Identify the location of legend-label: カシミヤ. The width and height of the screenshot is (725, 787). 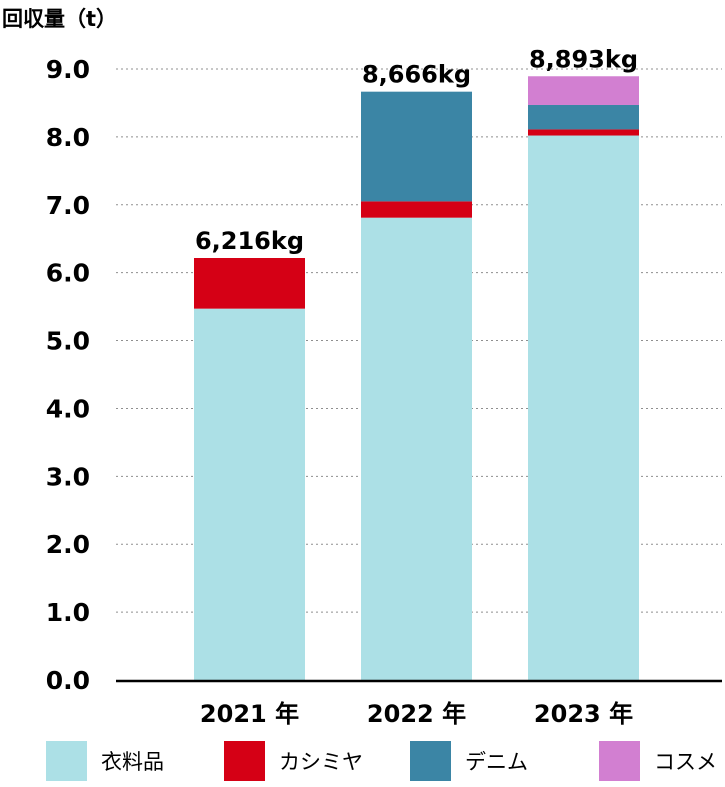
(321, 762).